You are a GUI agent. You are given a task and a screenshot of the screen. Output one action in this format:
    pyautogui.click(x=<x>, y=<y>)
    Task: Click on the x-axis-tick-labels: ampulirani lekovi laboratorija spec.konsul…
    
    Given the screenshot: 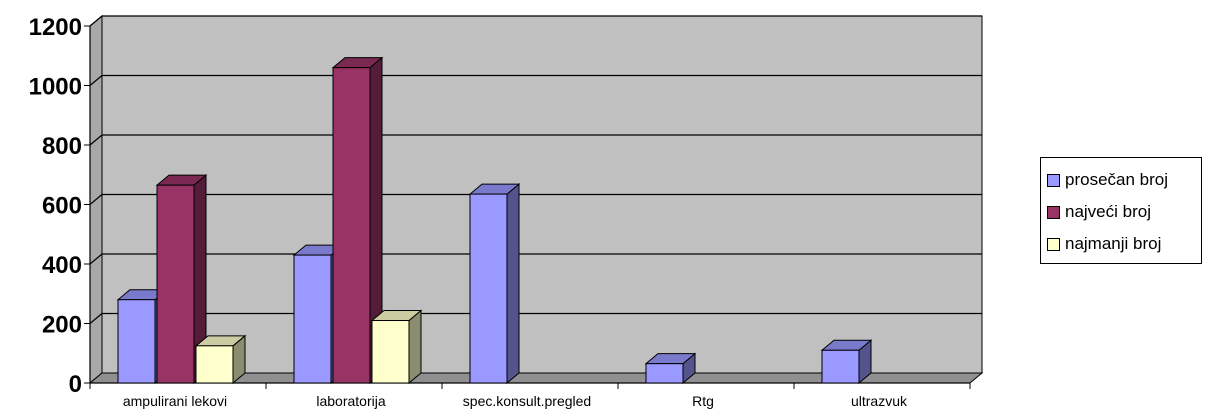 What is the action you would take?
    pyautogui.click(x=515, y=401)
    